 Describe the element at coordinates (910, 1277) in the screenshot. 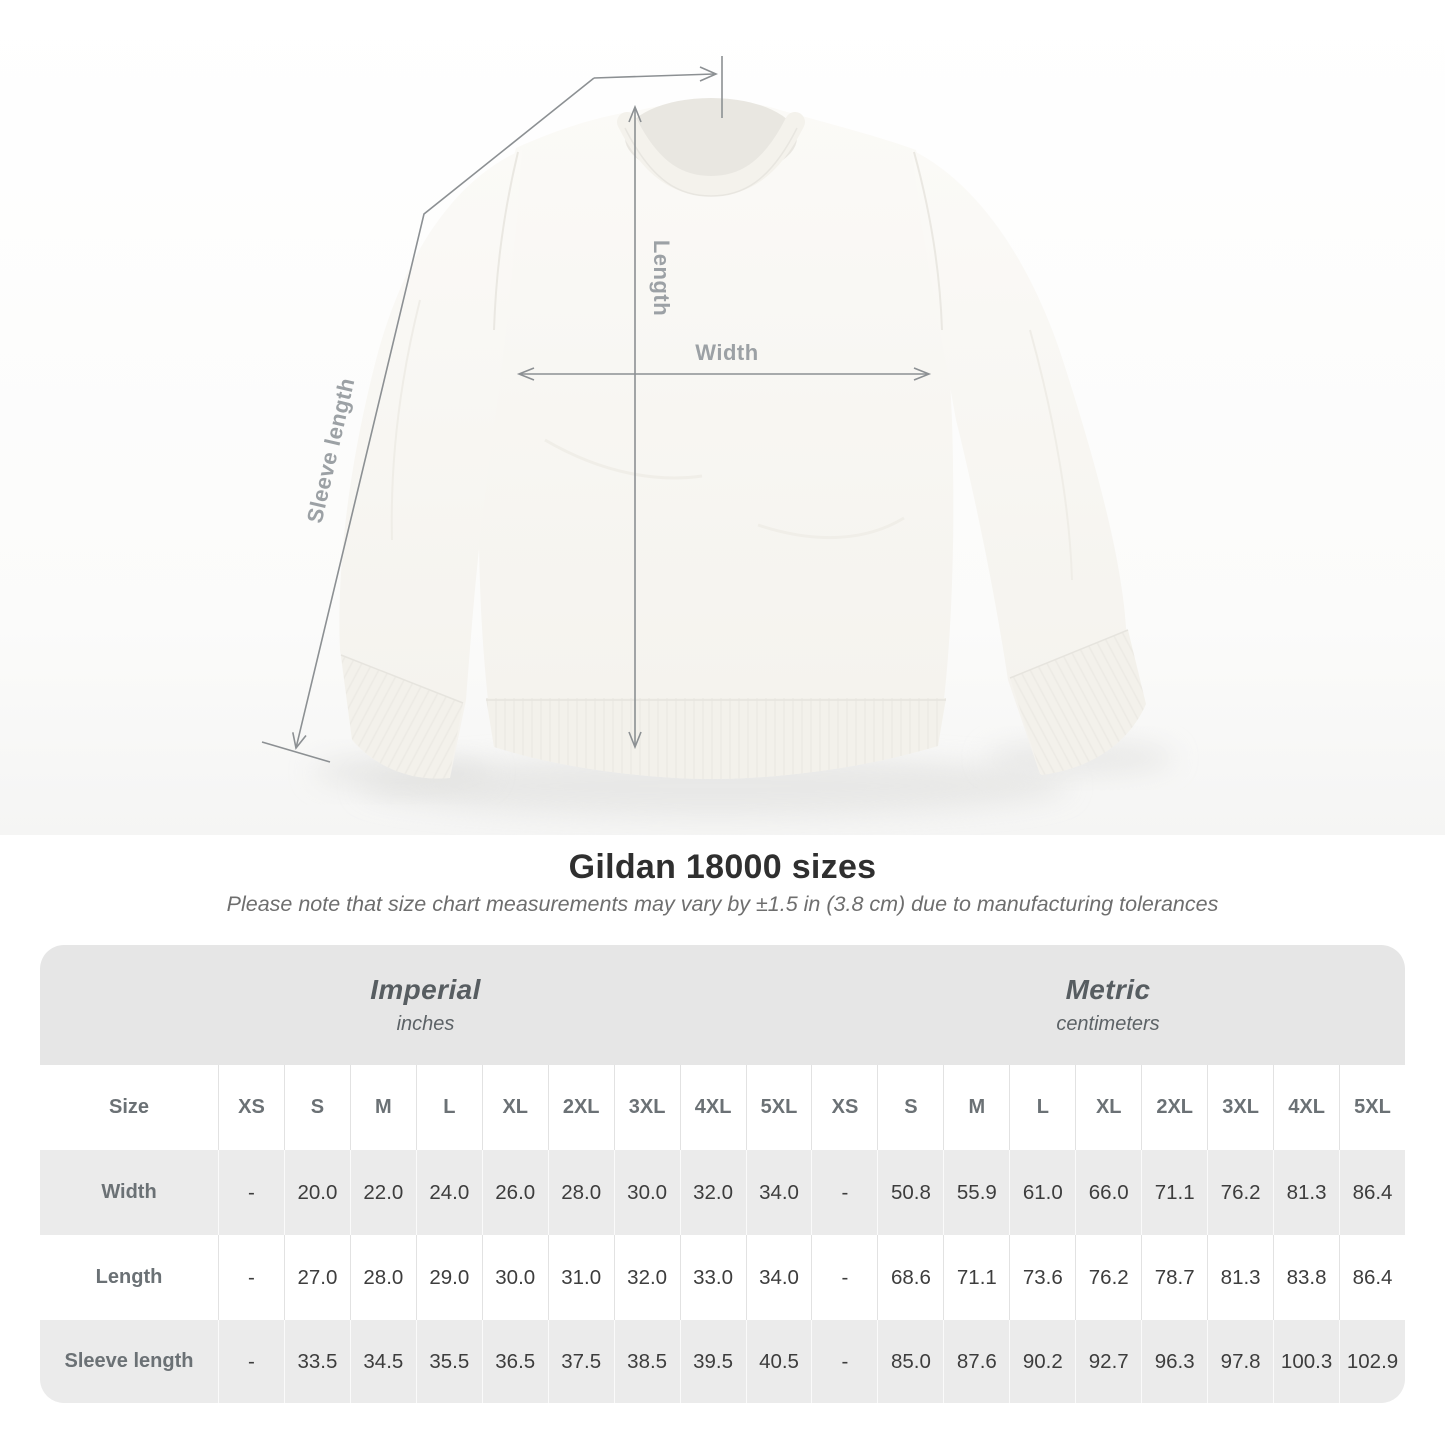

I see `measurement-cell: 68.6` at that location.